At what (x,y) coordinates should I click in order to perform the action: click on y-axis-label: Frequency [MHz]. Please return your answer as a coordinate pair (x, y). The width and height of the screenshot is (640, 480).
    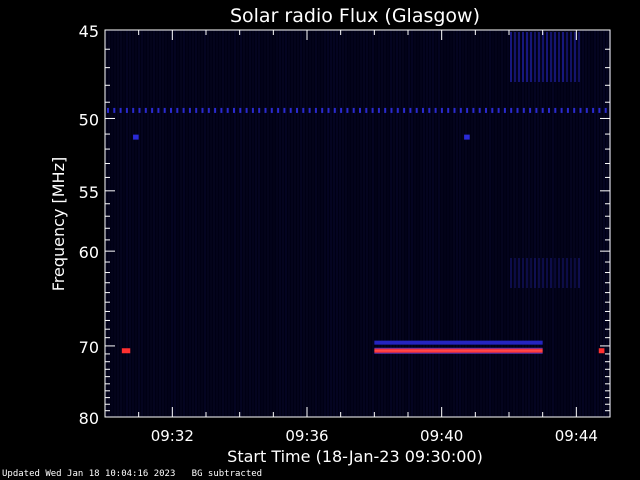
    Looking at the image, I should click on (58, 224).